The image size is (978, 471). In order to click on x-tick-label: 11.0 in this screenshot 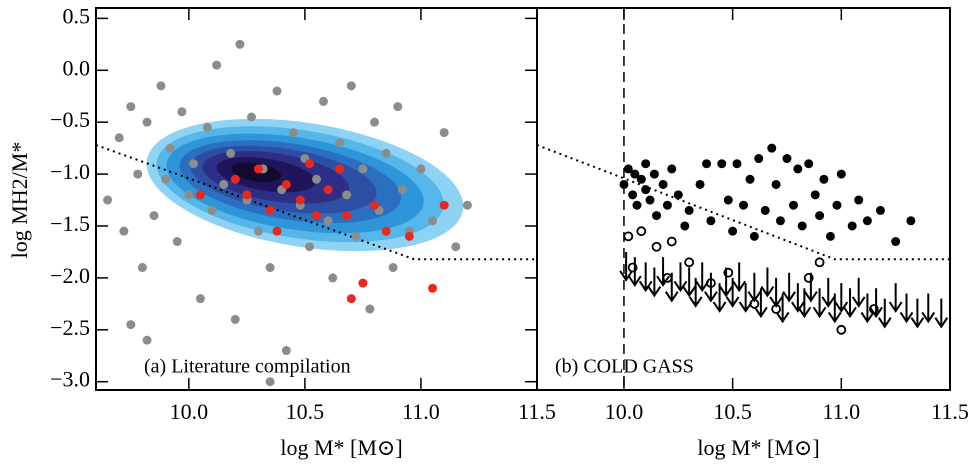, I will do `click(421, 411)`.